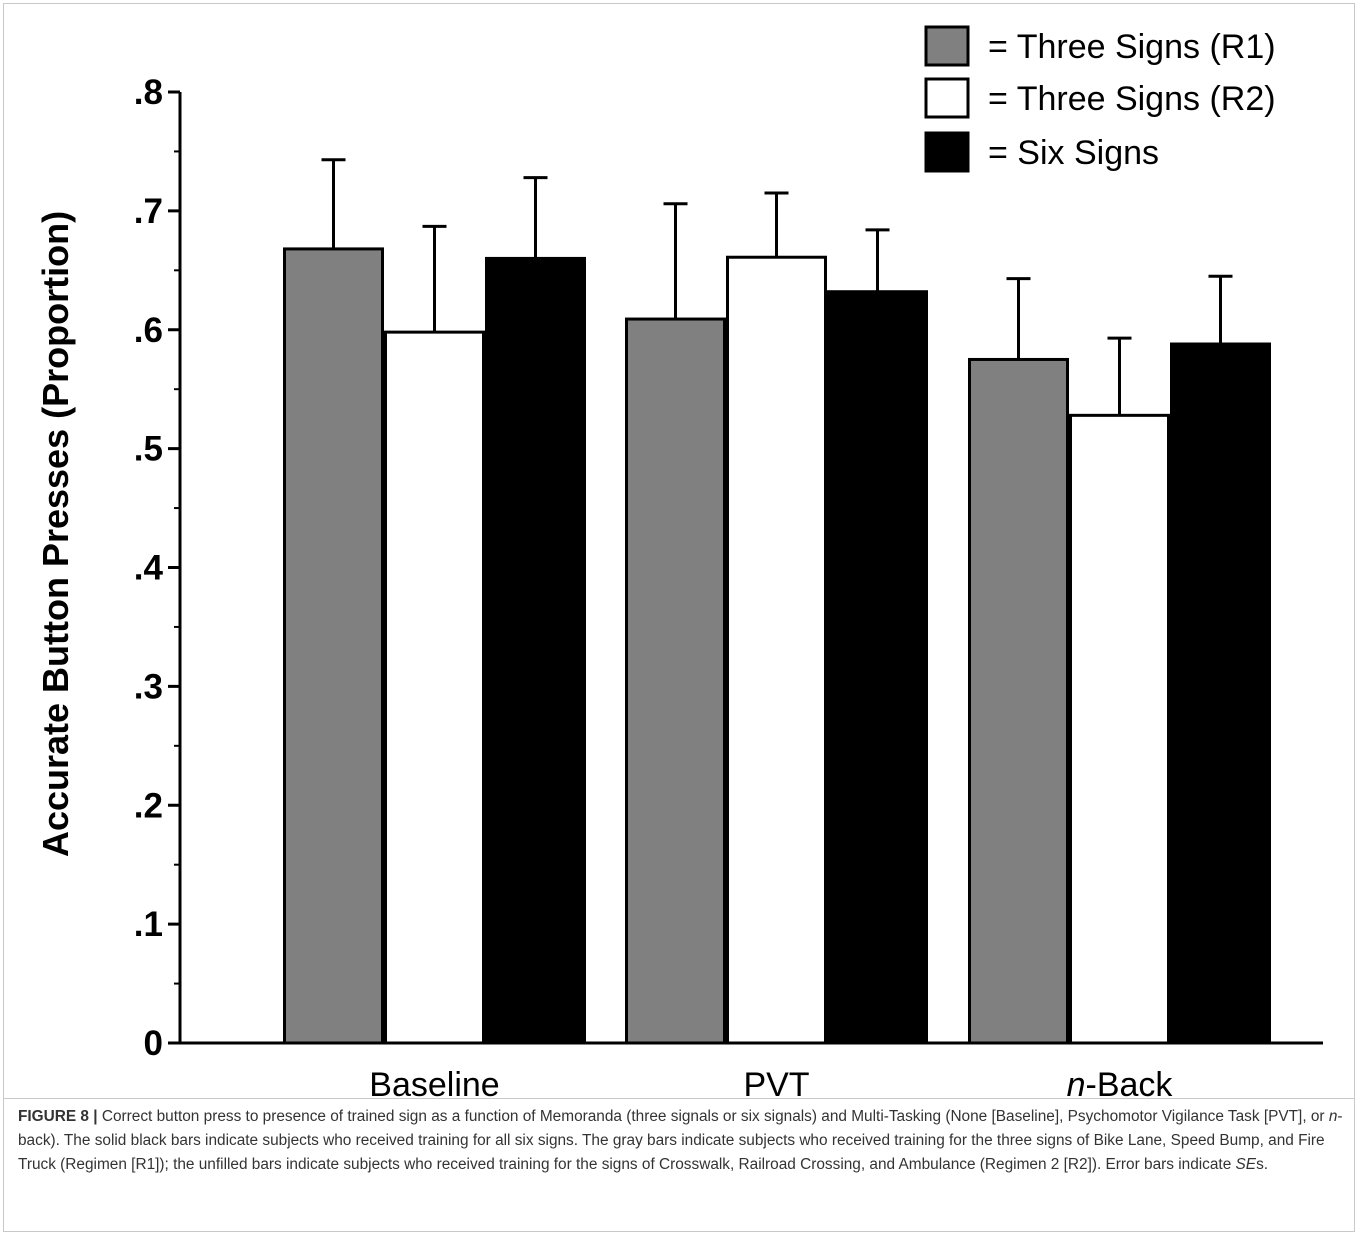  Describe the element at coordinates (148, 686) in the screenshot. I see `y-tick-label: .3` at that location.